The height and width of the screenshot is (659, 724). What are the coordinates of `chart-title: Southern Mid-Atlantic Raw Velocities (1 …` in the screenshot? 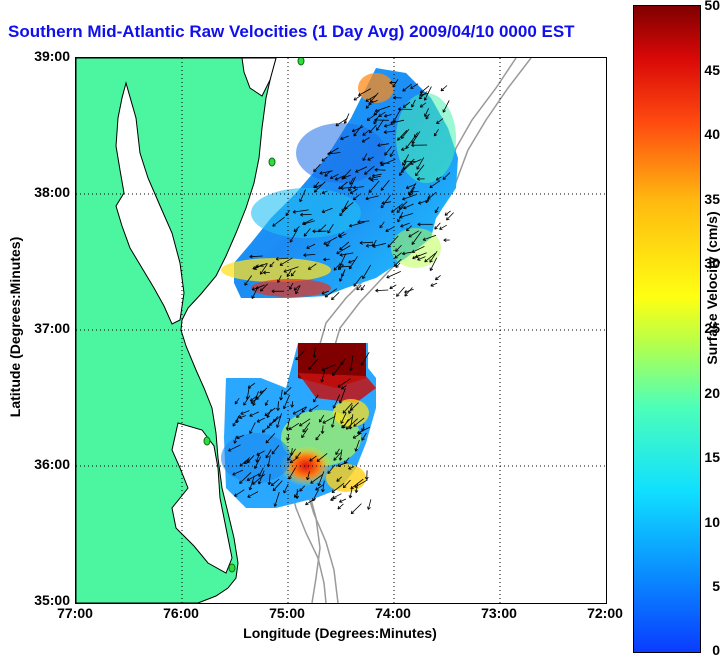 It's located at (291, 31).